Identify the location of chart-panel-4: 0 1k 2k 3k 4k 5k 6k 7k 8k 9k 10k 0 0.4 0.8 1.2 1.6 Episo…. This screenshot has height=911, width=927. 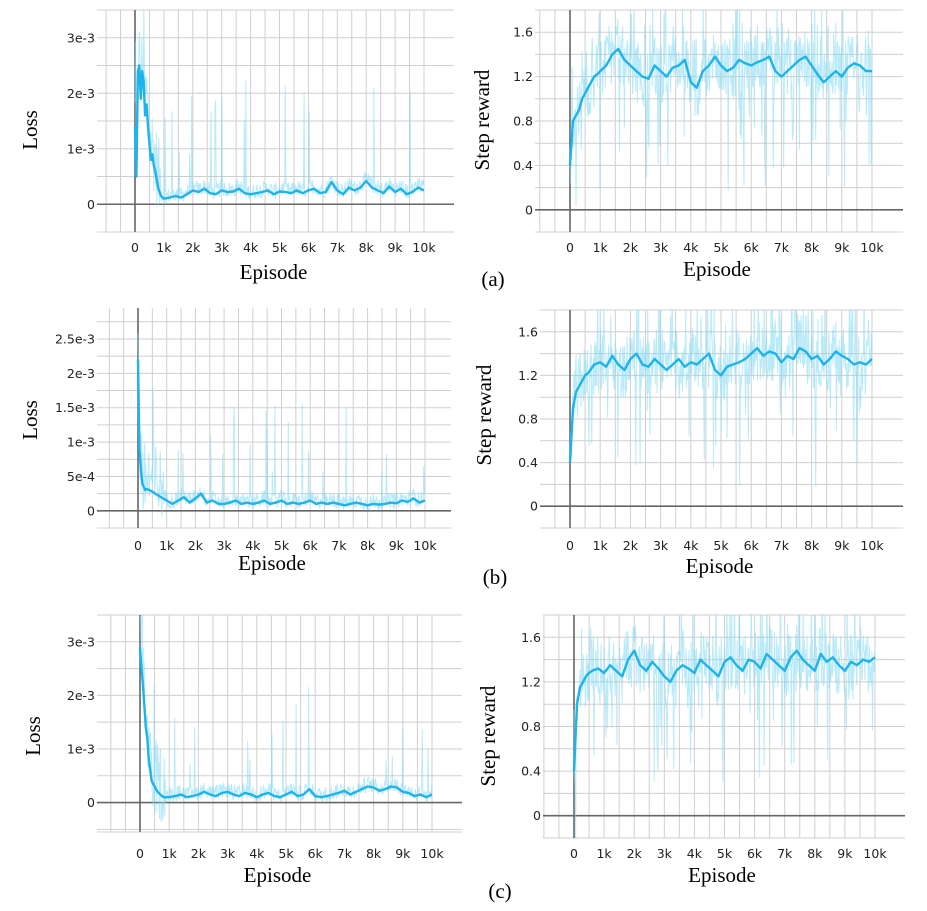
(687, 443).